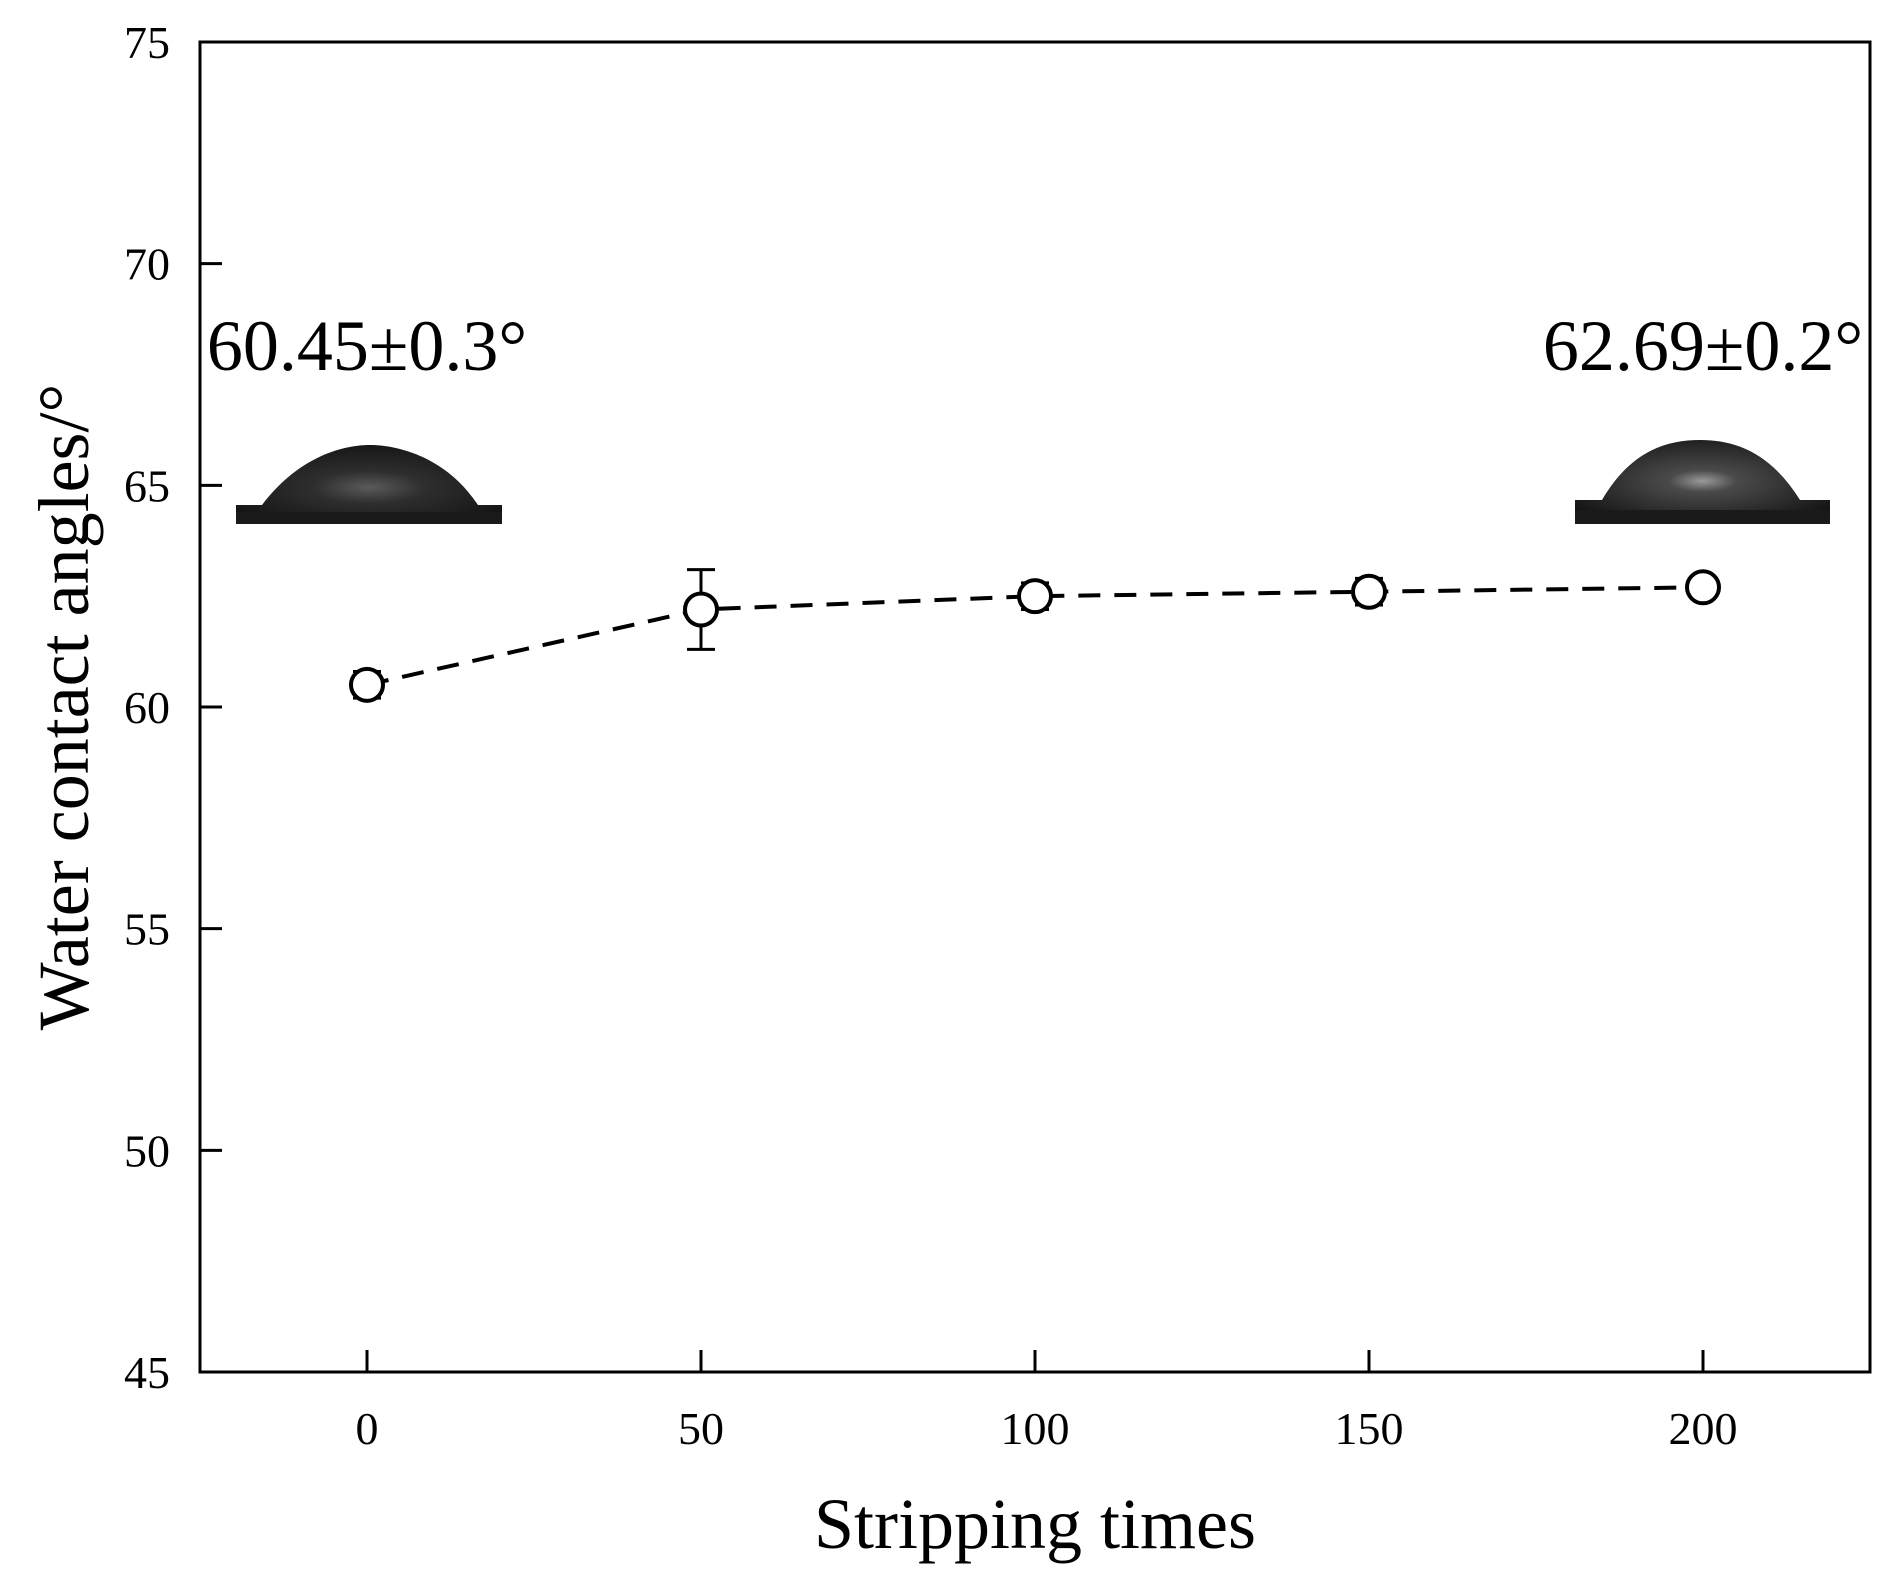 This screenshot has width=1895, height=1586. I want to click on y-tick-label: 70, so click(147, 264).